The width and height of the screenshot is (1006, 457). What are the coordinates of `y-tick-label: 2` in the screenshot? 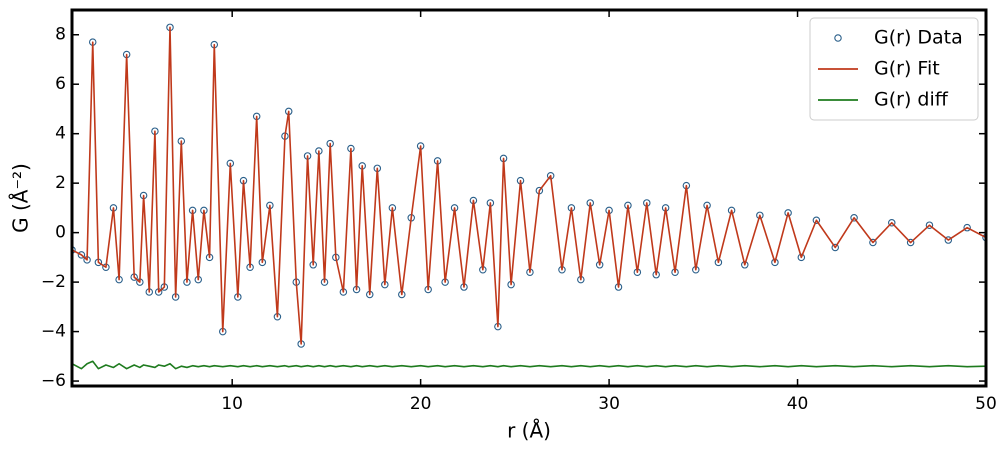 It's located at (60, 183).